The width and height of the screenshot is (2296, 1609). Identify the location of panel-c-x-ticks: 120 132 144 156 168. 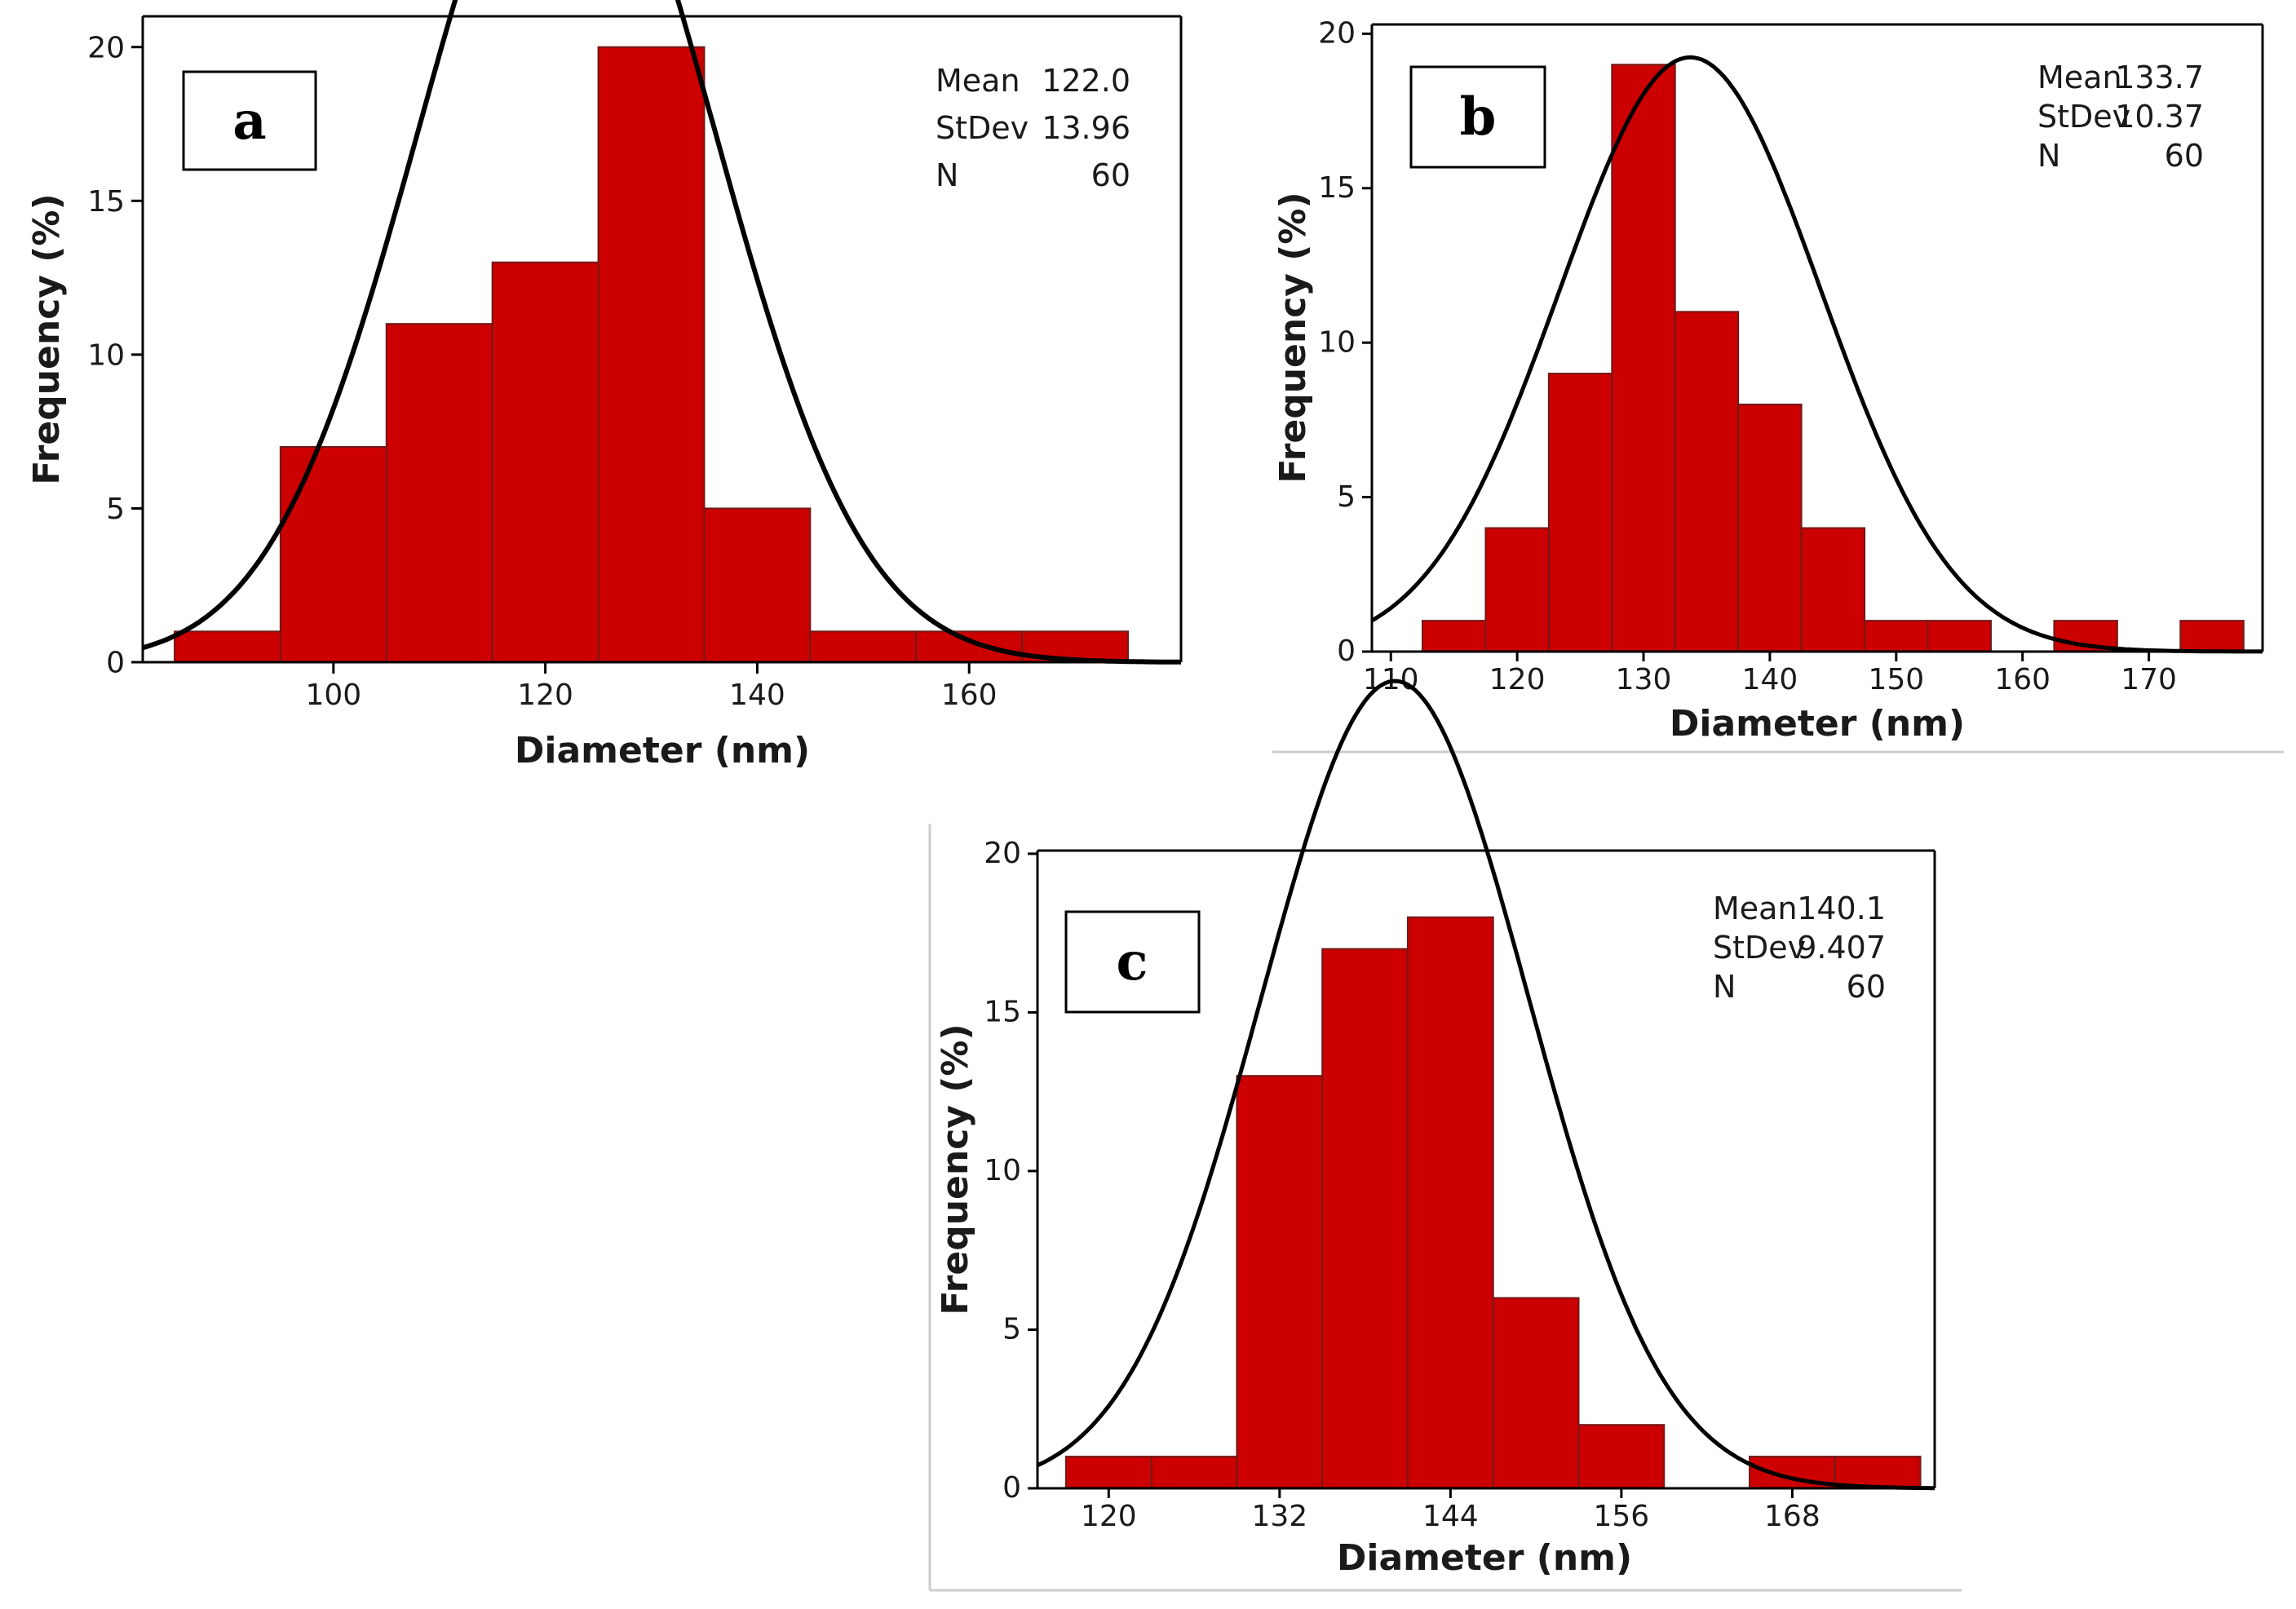
(1451, 1510).